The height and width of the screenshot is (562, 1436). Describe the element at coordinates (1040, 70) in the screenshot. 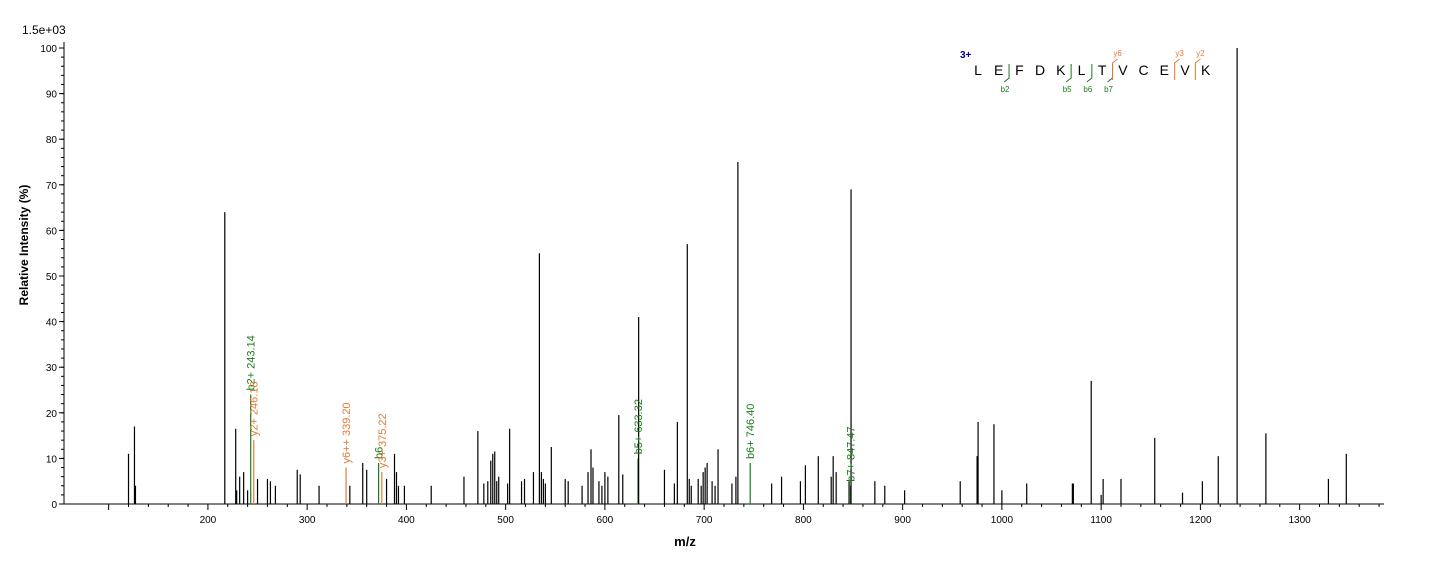

I see `residue: D` at that location.